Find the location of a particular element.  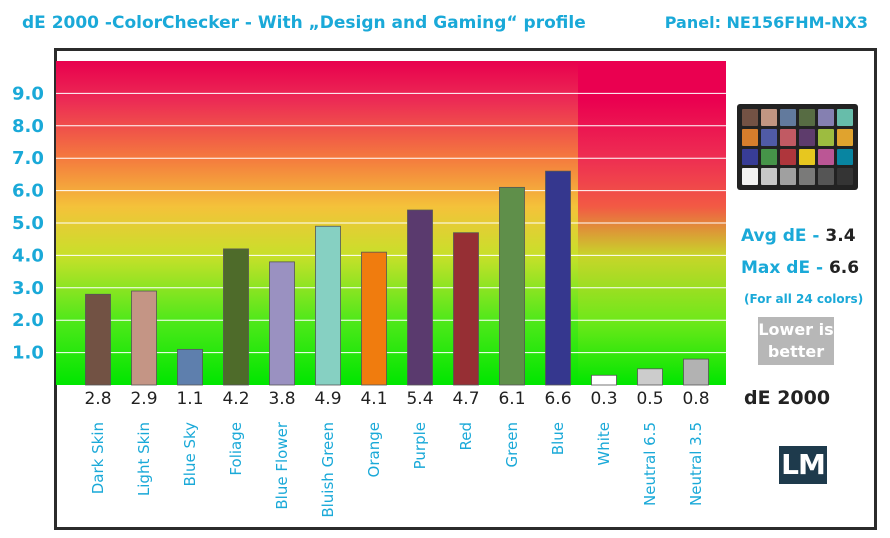

x-category-label: Red is located at coordinates (466, 436).